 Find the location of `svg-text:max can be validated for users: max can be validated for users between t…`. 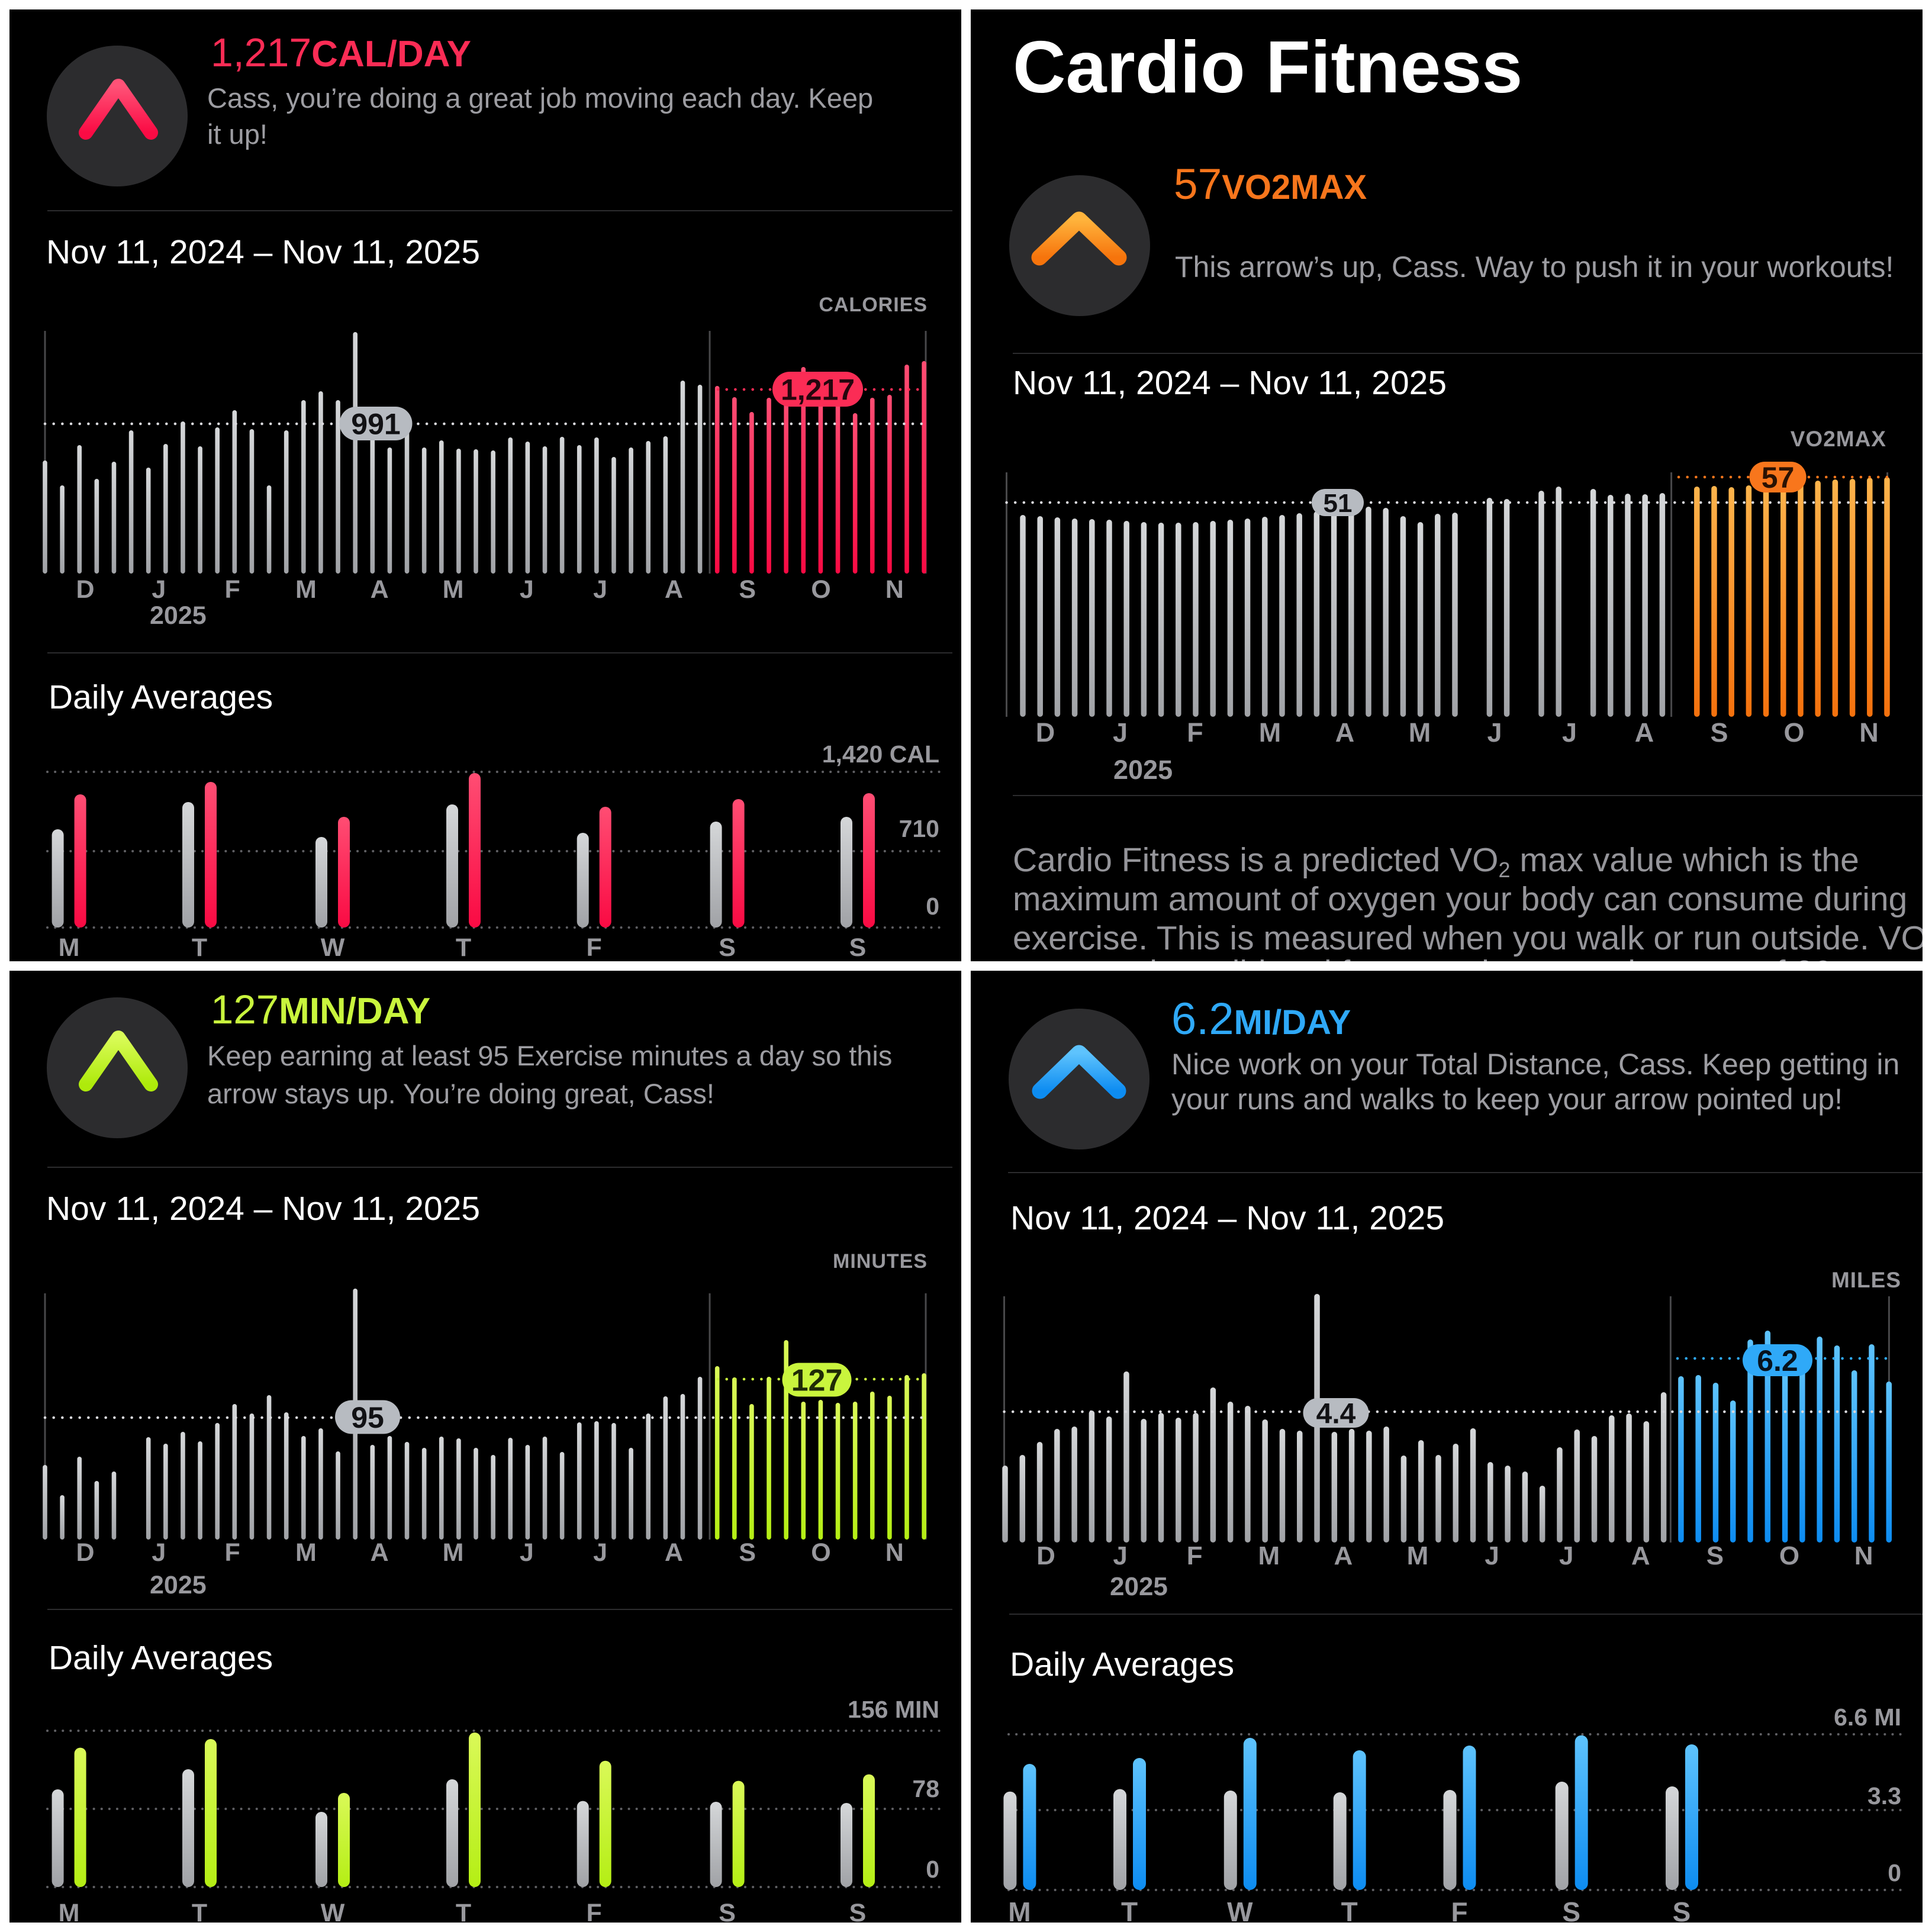

svg-text:max can be validated for users: max can be validated for users between t… is located at coordinates (1423, 958).